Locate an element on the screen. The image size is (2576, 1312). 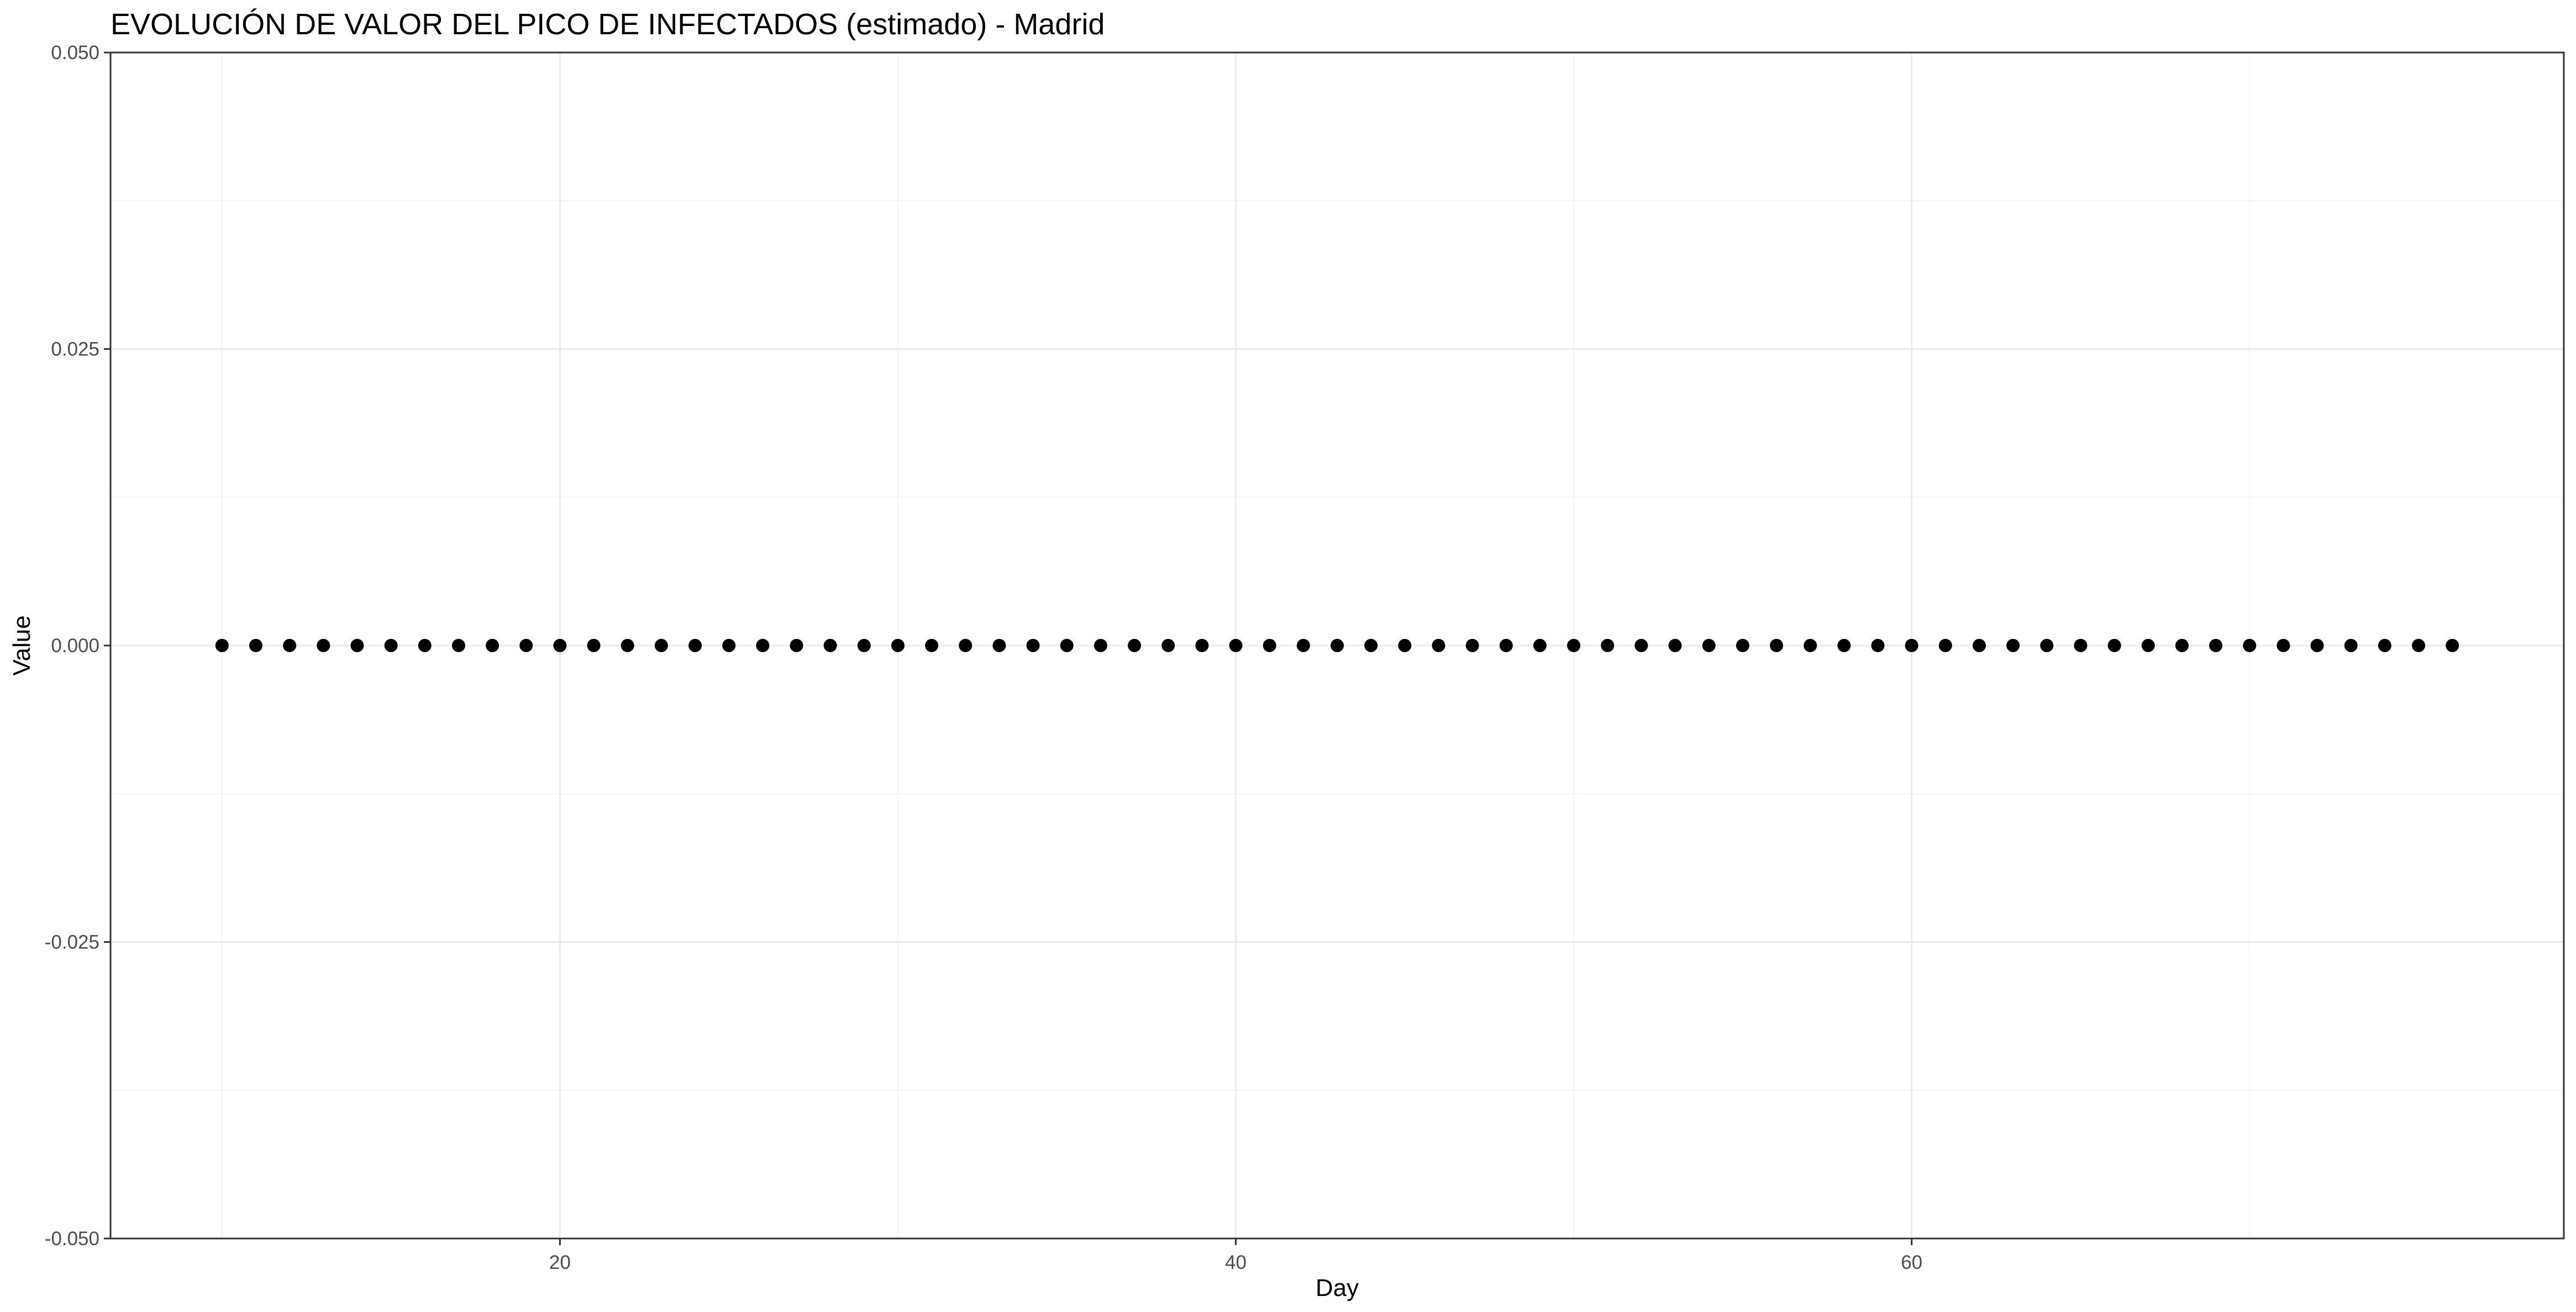
x-axis-title: Day is located at coordinates (1337, 1287).